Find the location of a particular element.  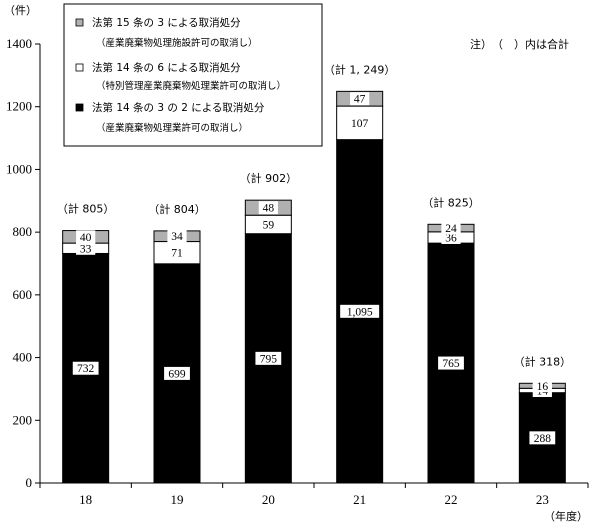

data-label: 288 is located at coordinates (543, 439).